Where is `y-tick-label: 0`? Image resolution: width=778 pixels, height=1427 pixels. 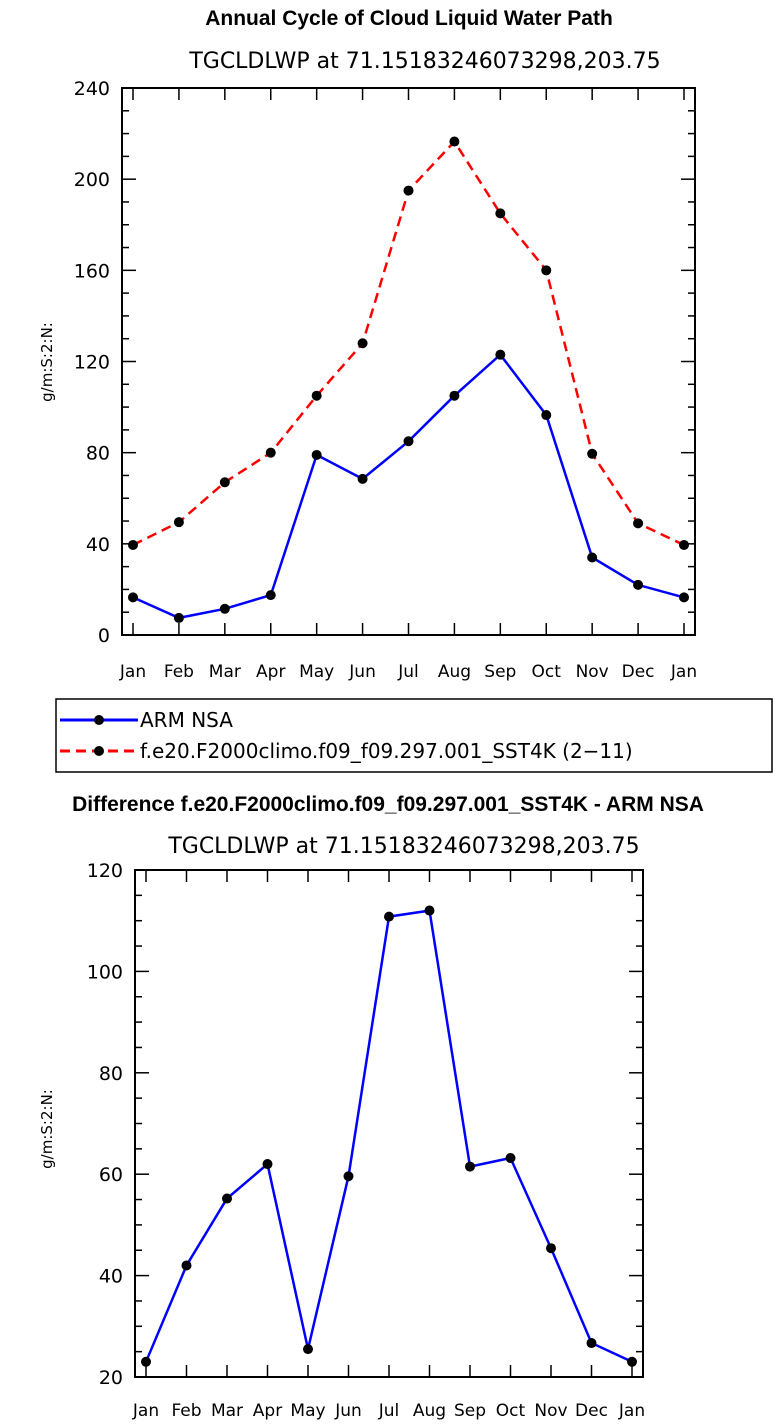
y-tick-label: 0 is located at coordinates (104, 636).